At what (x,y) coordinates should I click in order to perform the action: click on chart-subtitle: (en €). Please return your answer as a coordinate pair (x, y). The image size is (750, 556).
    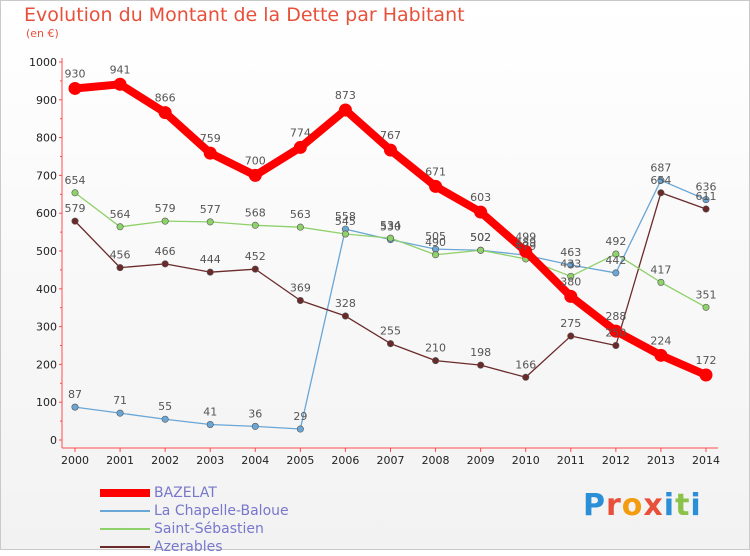
    Looking at the image, I should click on (42, 33).